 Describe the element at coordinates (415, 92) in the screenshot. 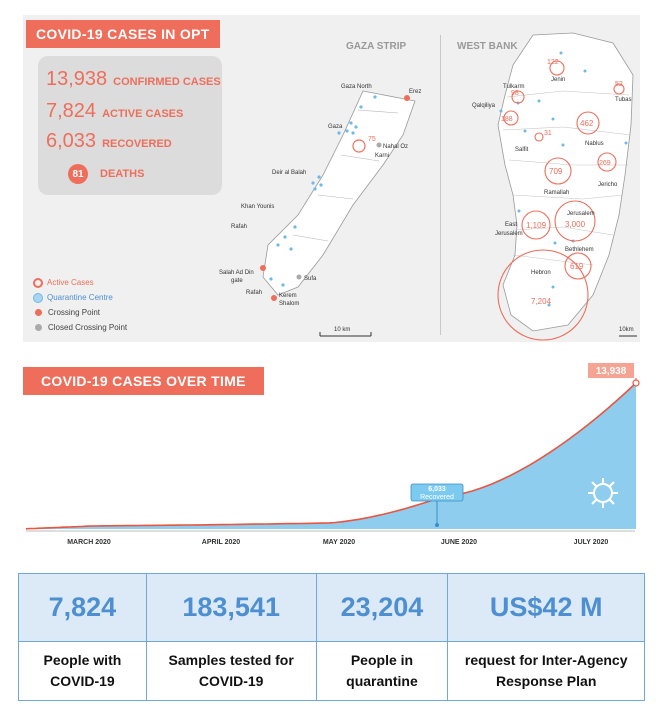

I see `label-erez: Erez` at that location.